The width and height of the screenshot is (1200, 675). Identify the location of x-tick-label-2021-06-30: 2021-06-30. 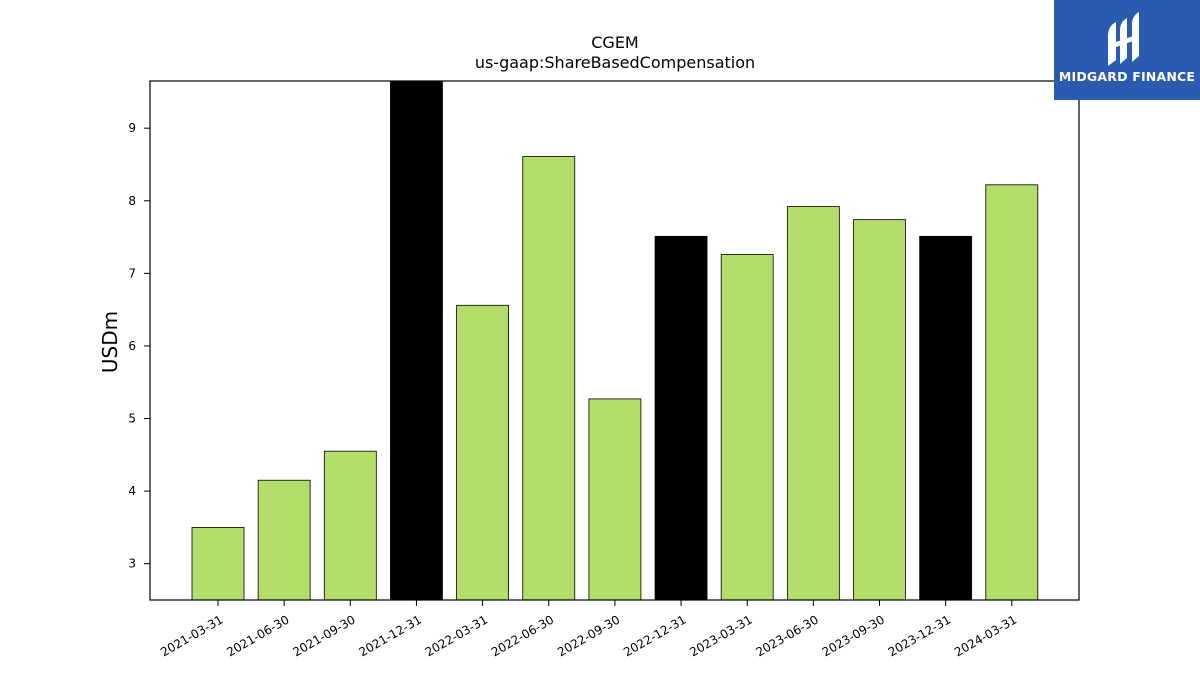
(257, 635).